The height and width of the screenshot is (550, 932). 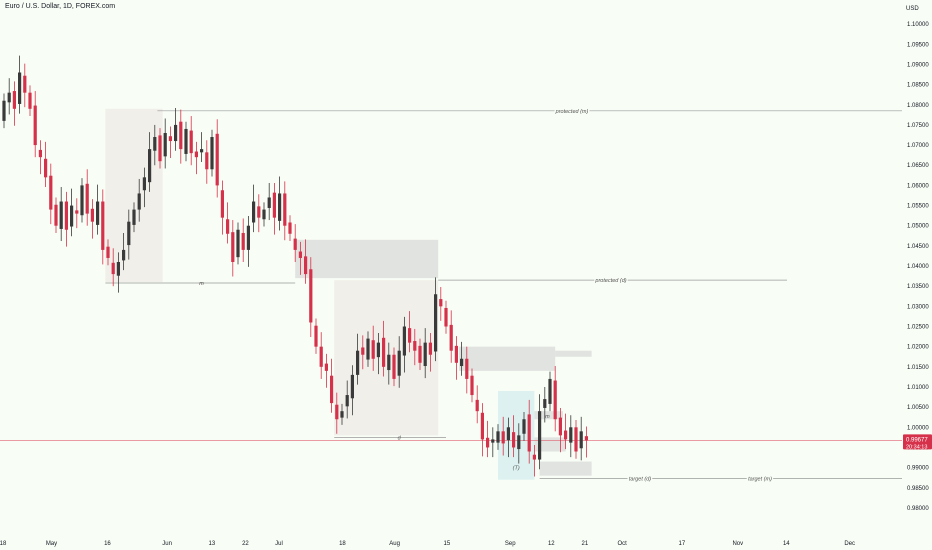 I want to click on last-price-value: 0.99677, so click(x=917, y=440).